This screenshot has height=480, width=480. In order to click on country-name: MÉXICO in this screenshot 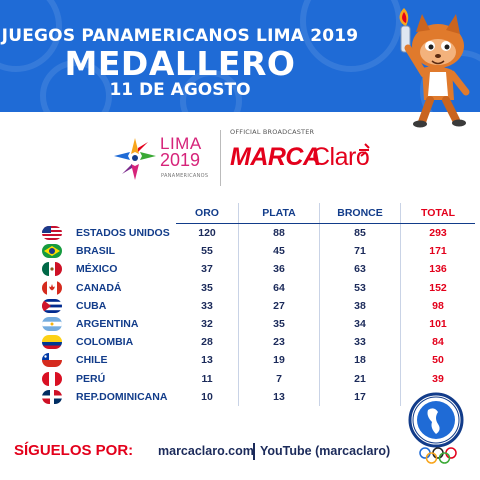, I will do `click(97, 269)`.